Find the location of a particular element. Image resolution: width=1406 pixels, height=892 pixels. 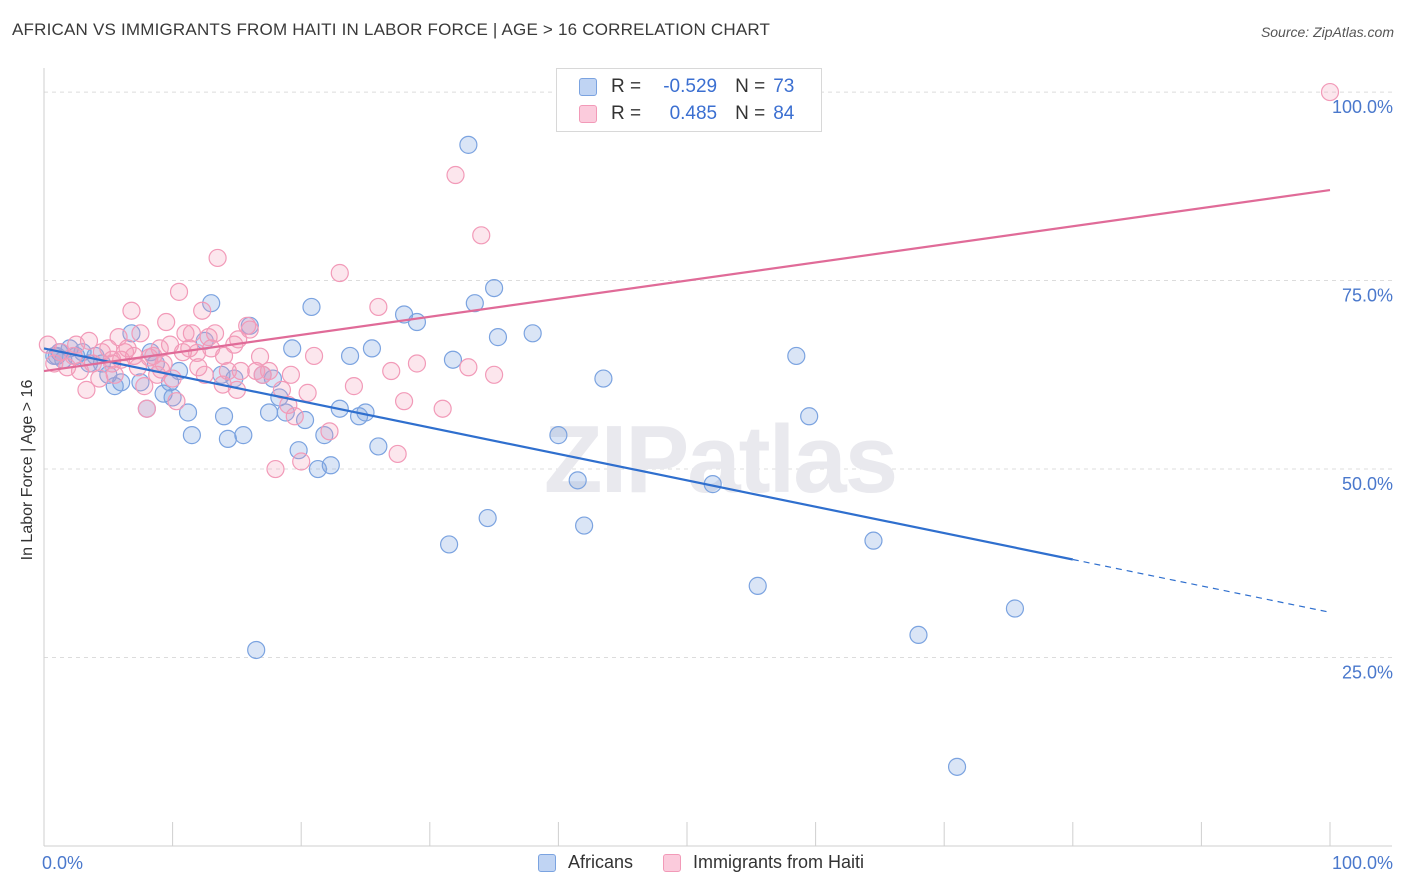

watermark: ZIPatlas is located at coordinates (720, 459).